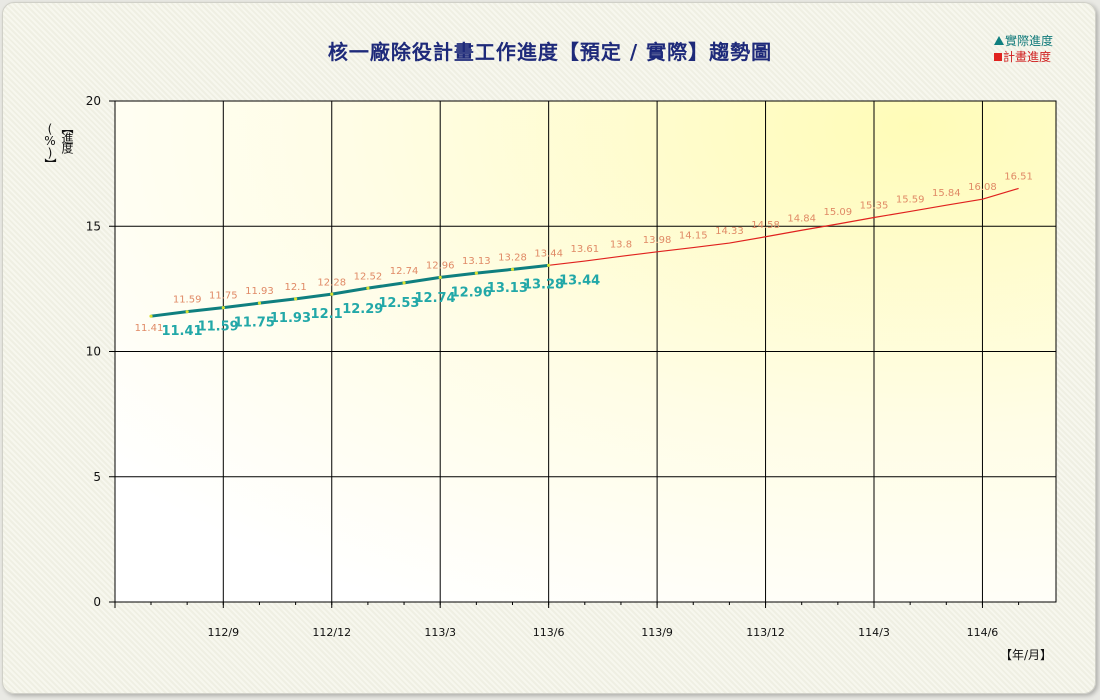 This screenshot has width=1100, height=700. What do you see at coordinates (404, 271) in the screenshot?
I see `plan-data-label: 12.74` at bounding box center [404, 271].